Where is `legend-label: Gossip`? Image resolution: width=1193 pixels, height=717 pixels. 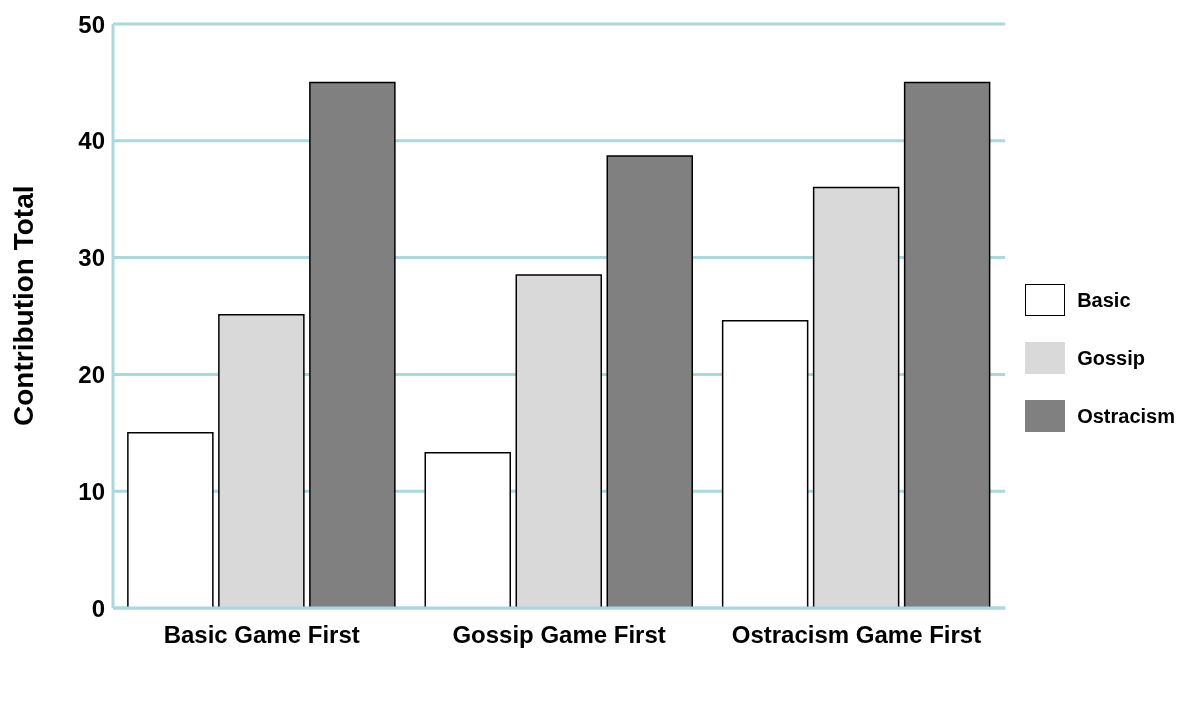 legend-label: Gossip is located at coordinates (1111, 358).